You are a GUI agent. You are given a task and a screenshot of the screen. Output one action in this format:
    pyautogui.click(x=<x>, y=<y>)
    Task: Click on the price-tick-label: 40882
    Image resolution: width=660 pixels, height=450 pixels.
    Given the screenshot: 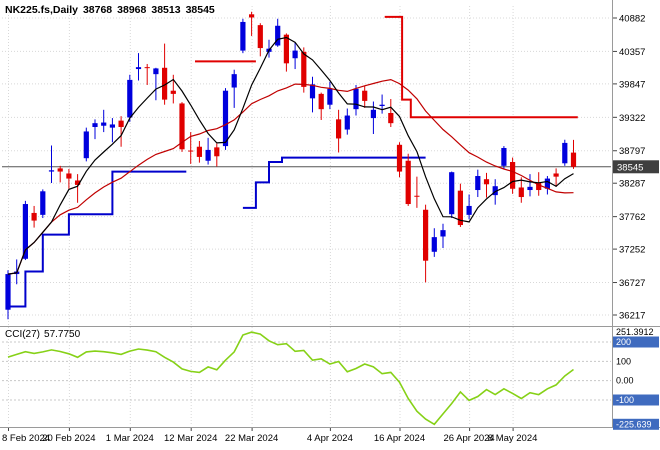 What is the action you would take?
    pyautogui.click(x=632, y=19)
    